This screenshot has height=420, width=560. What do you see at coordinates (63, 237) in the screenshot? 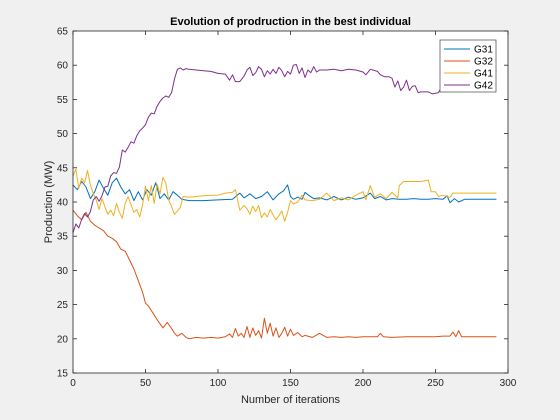
I see `y-tick-label: 35` at bounding box center [63, 237].